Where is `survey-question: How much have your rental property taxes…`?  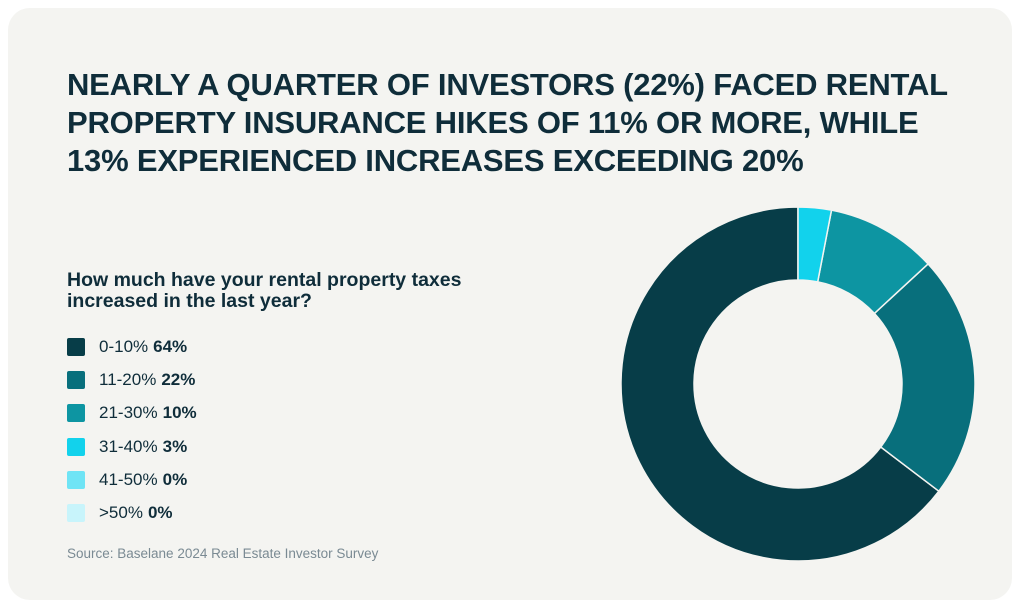
survey-question: How much have your rental property taxes… is located at coordinates (264, 290).